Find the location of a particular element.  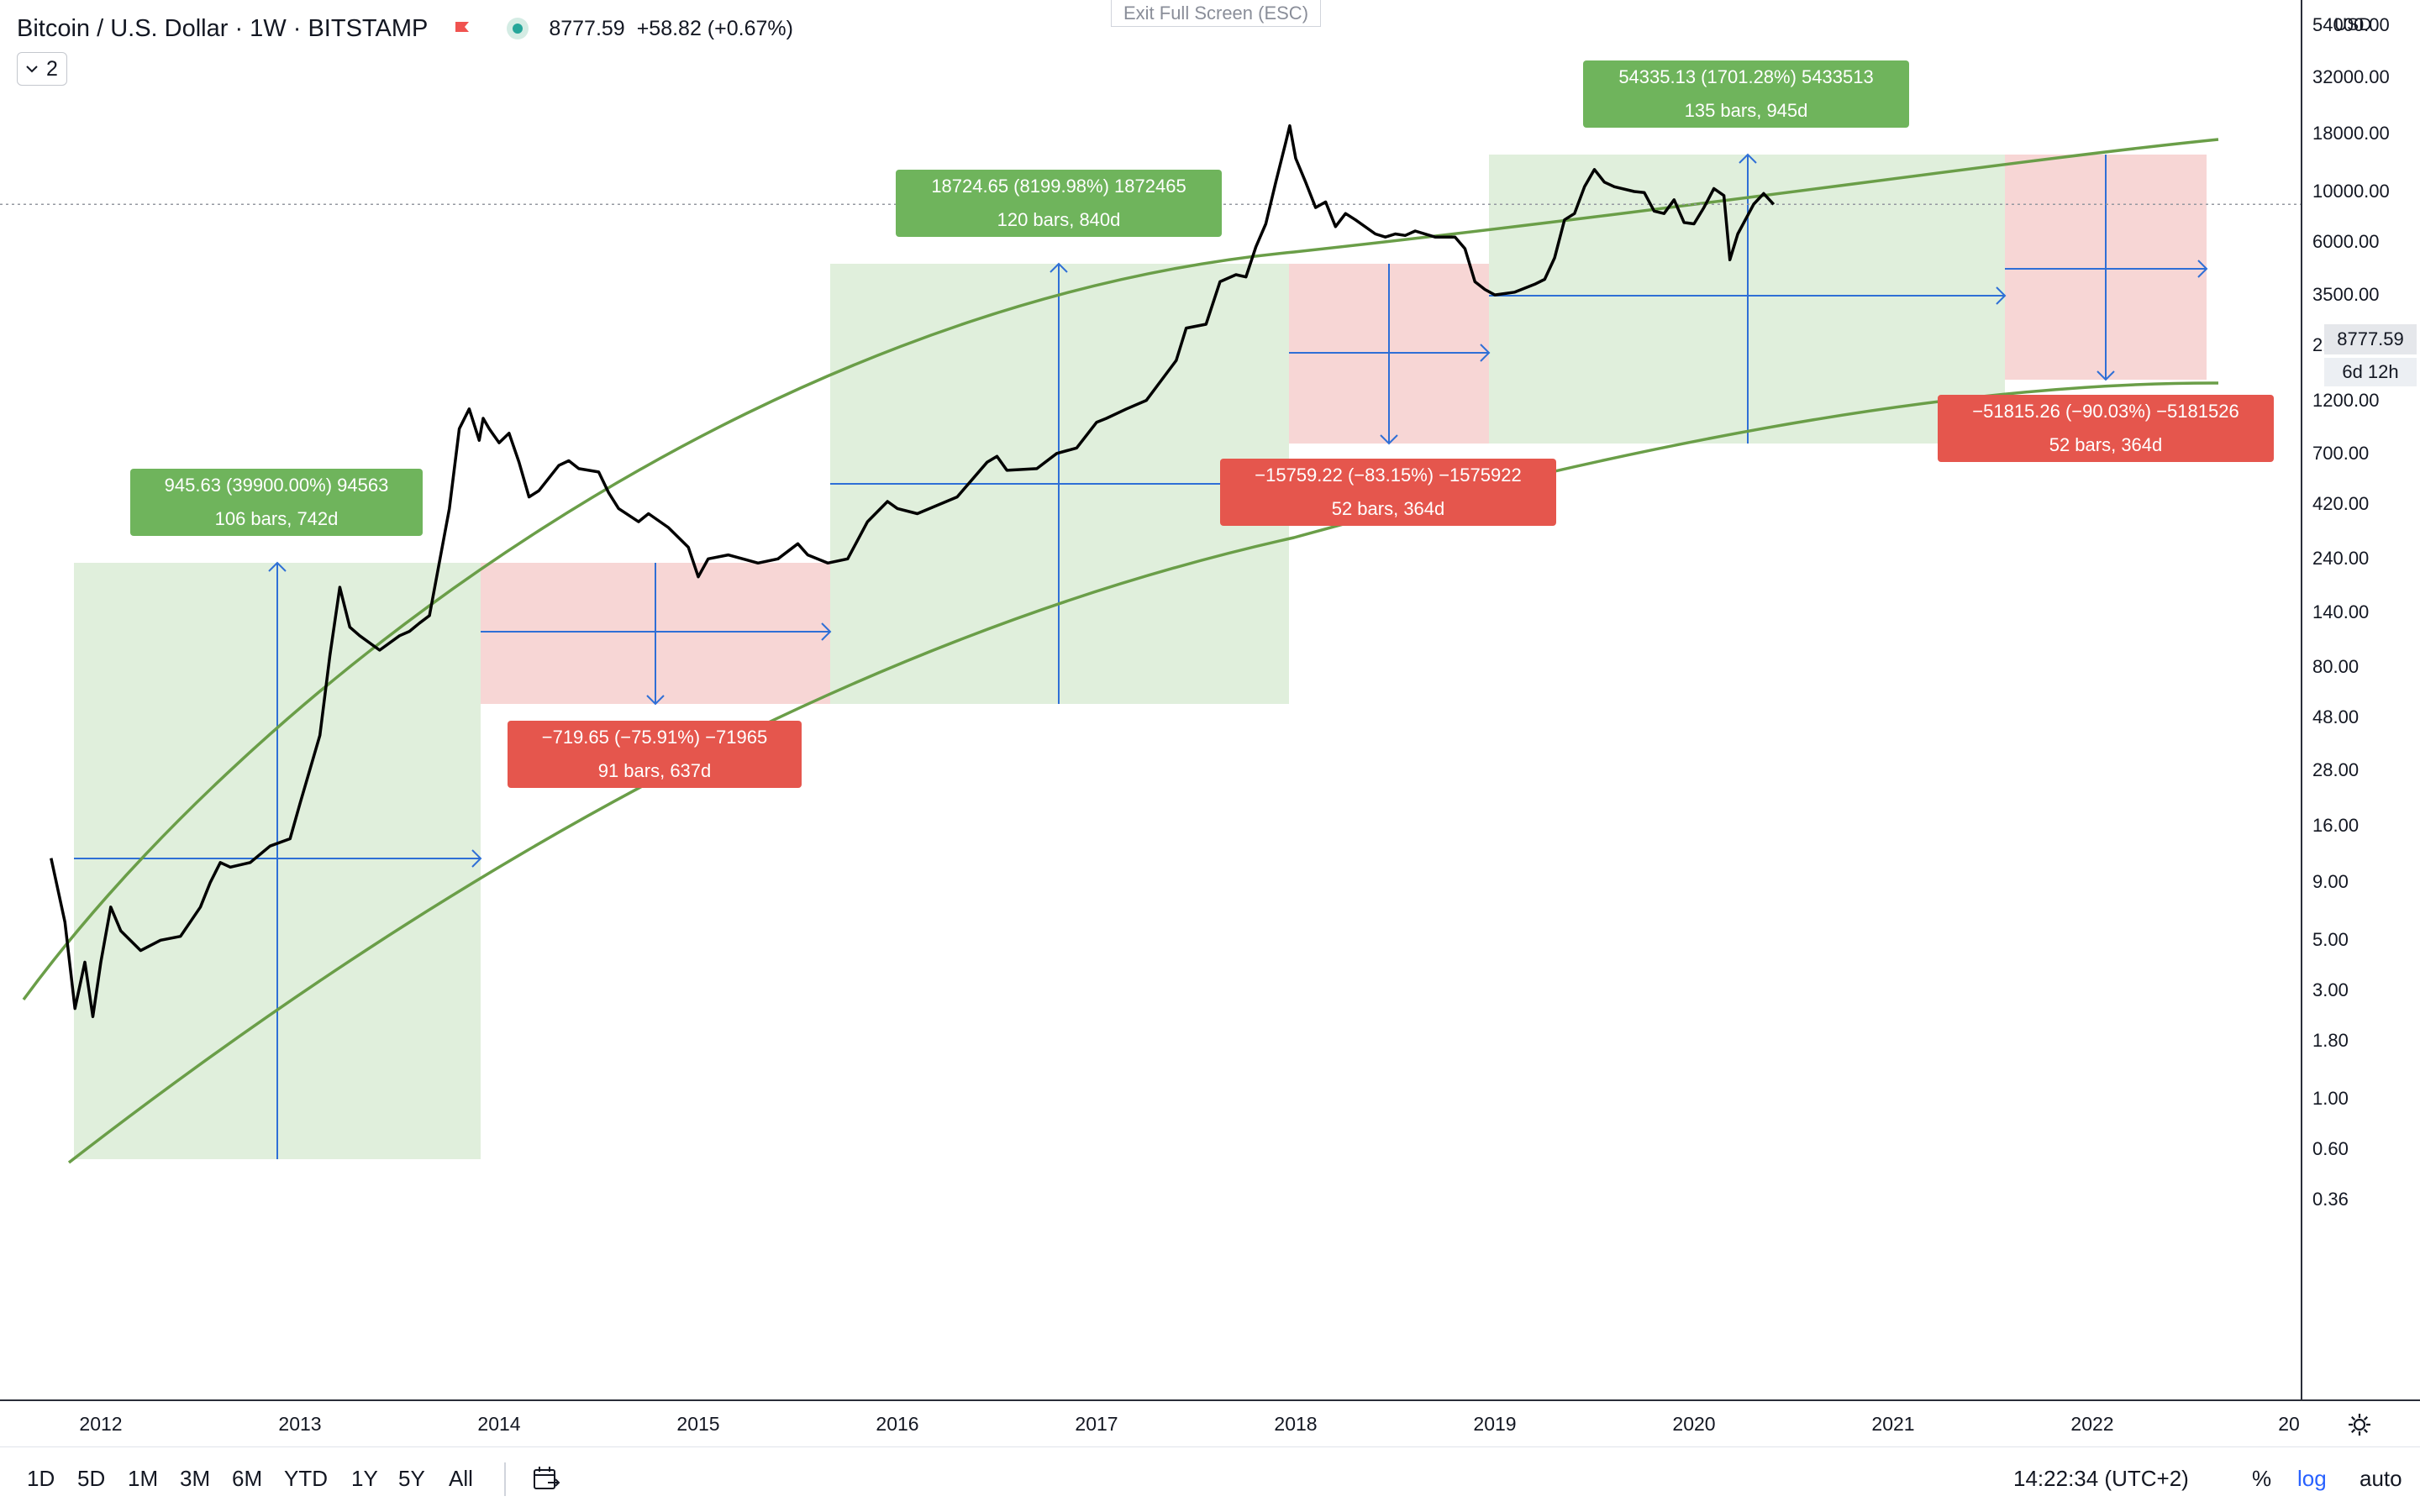

price-tick-label: 10000.00 is located at coordinates (2351, 191).